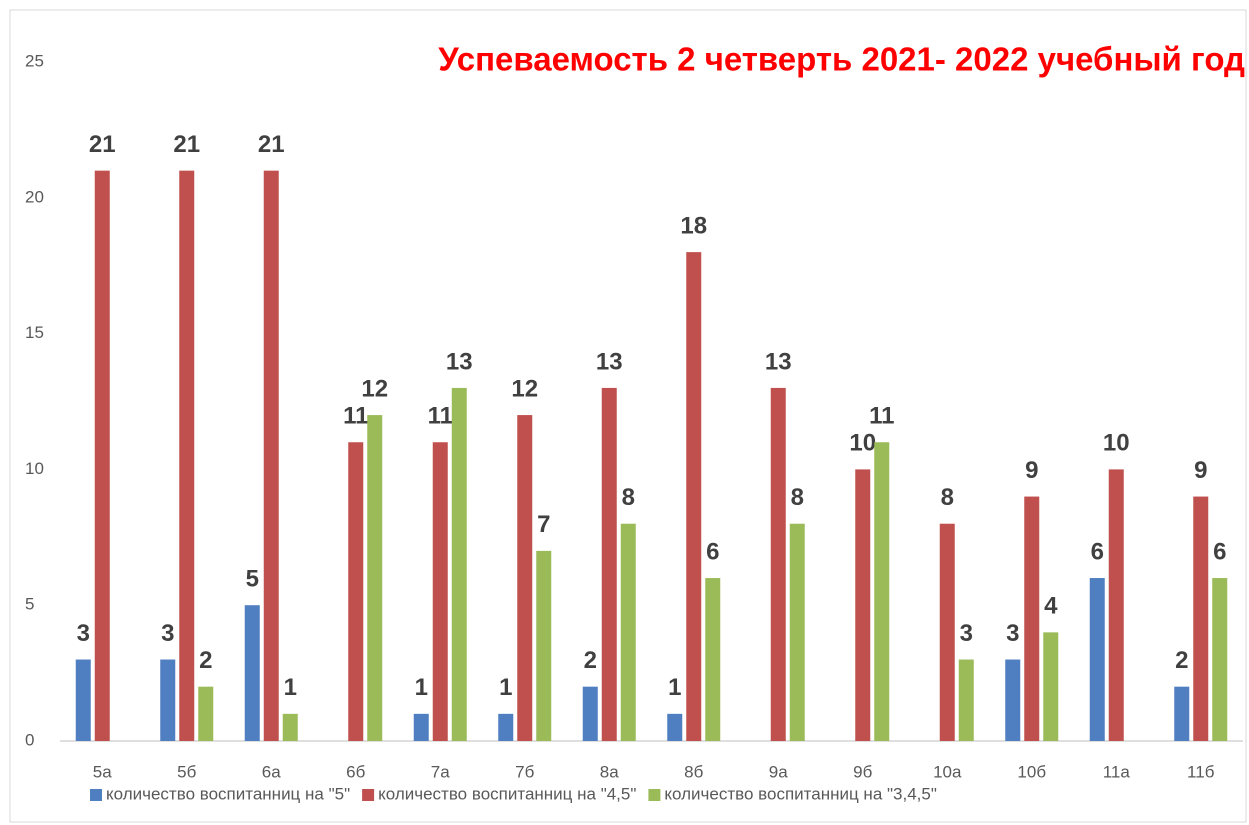 The image size is (1249, 825). I want to click on legend-label: количество воспитанниц на "5", so click(228, 793).